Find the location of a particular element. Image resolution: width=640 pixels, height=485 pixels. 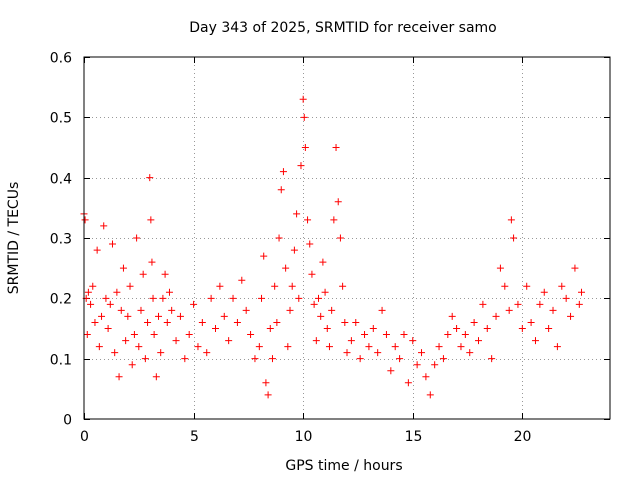

y-tick-label: 0.4 is located at coordinates (61, 180).